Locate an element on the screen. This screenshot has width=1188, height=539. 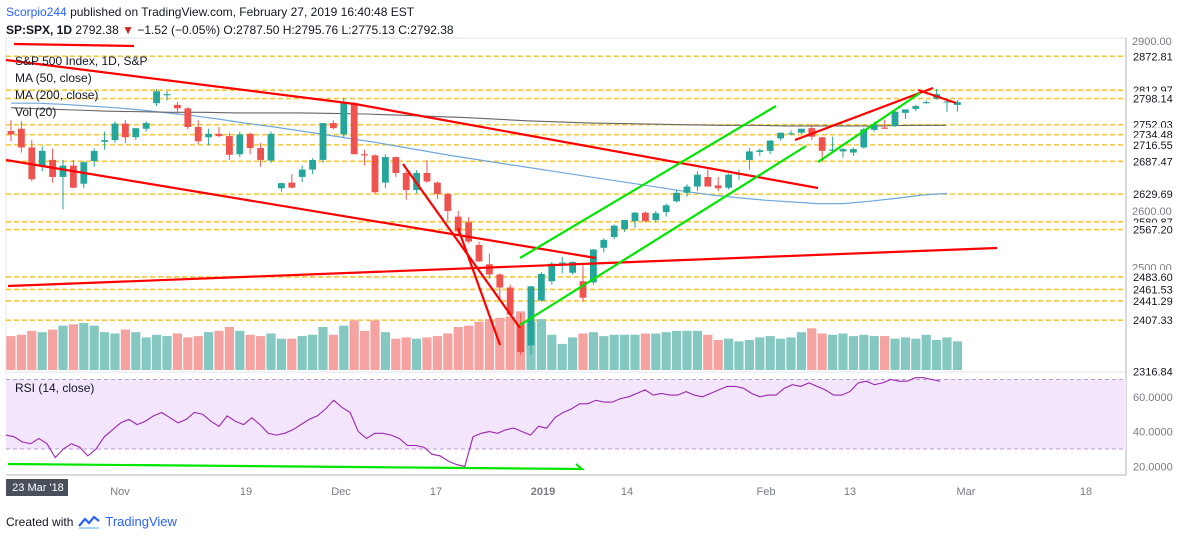
tradingview-brand-link: TradingView is located at coordinates (141, 521).